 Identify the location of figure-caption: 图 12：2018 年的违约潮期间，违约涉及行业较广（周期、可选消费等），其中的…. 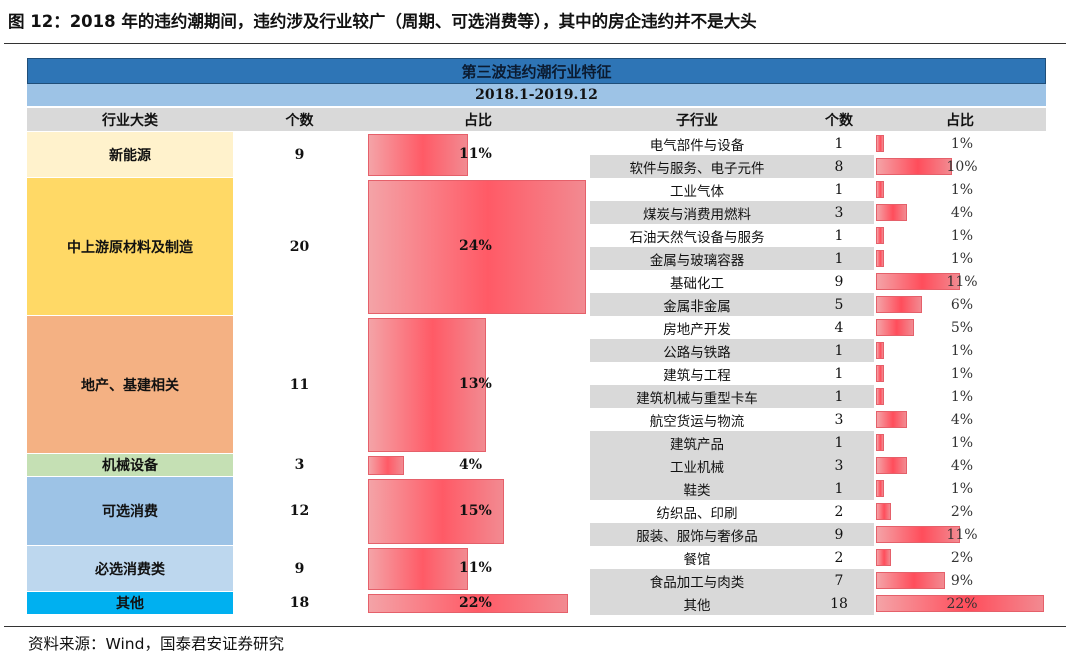
(382, 21).